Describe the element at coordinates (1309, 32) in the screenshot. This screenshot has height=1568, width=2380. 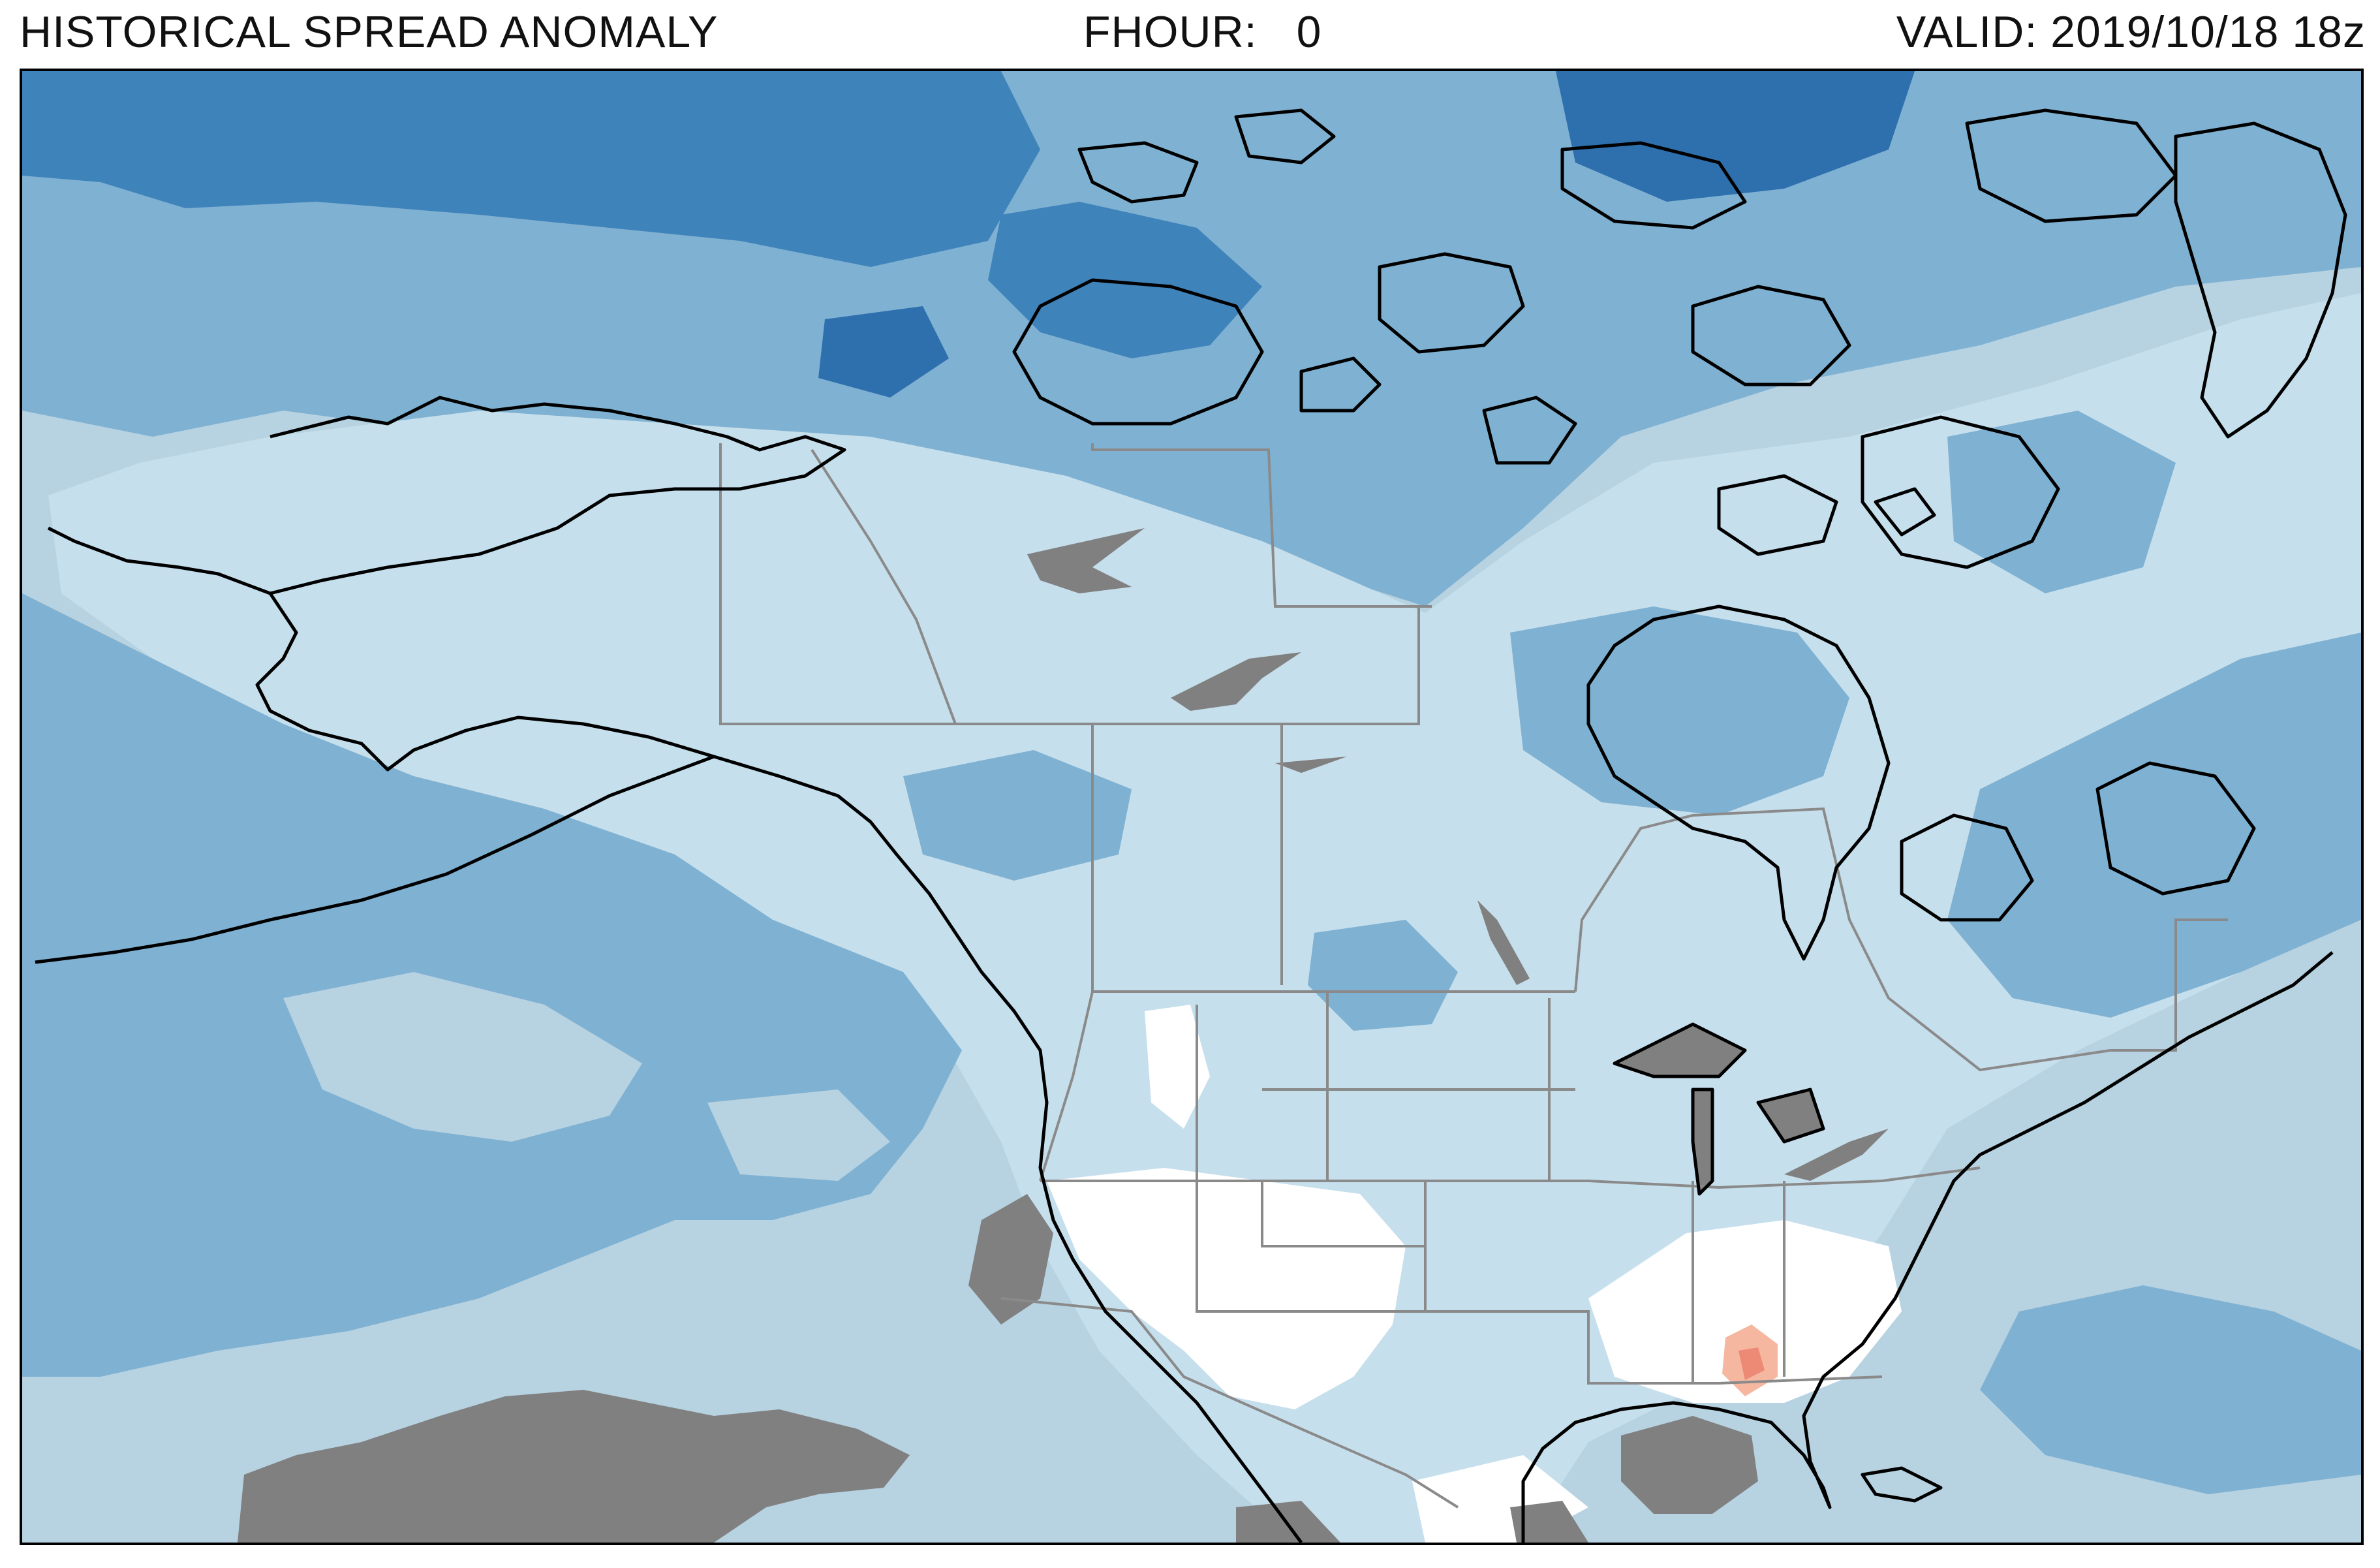
I see `fhour-value: 0` at that location.